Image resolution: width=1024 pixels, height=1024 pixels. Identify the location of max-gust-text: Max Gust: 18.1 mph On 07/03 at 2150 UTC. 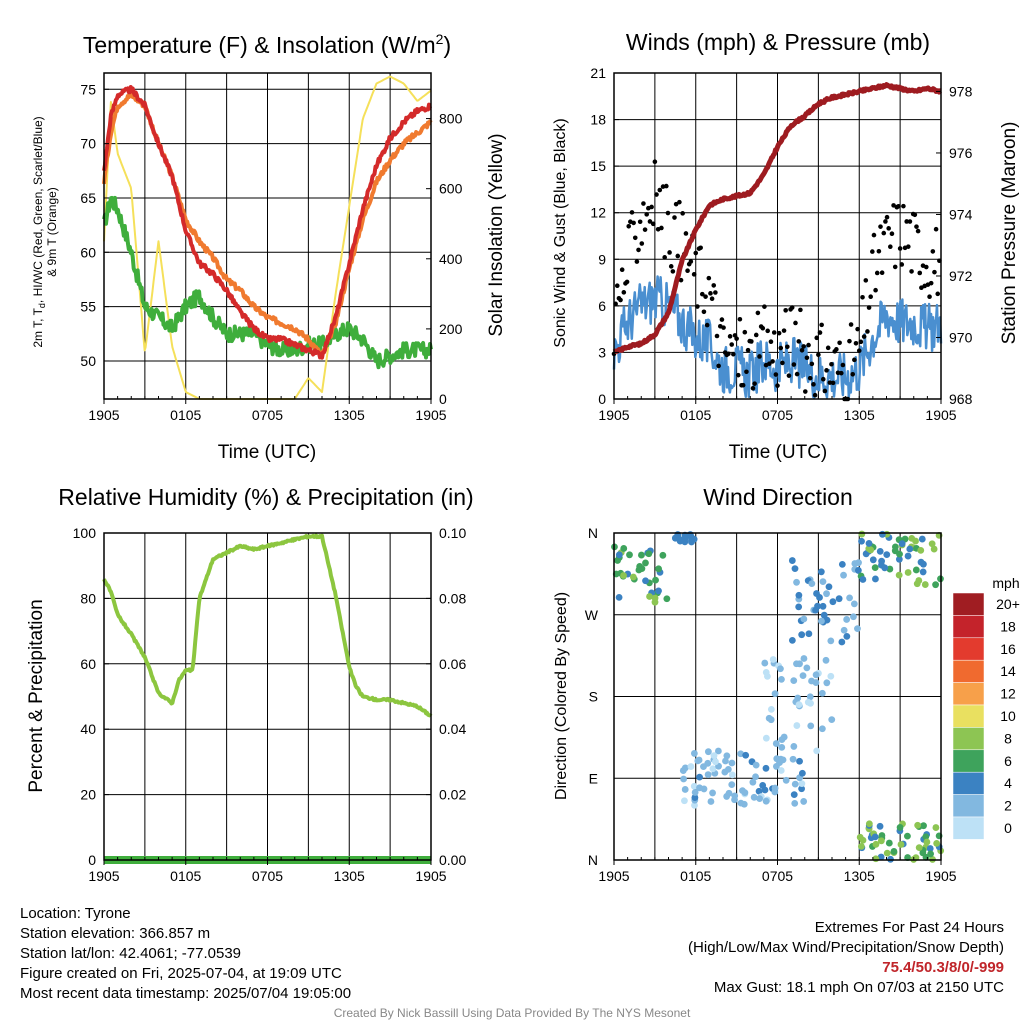
(858, 987).